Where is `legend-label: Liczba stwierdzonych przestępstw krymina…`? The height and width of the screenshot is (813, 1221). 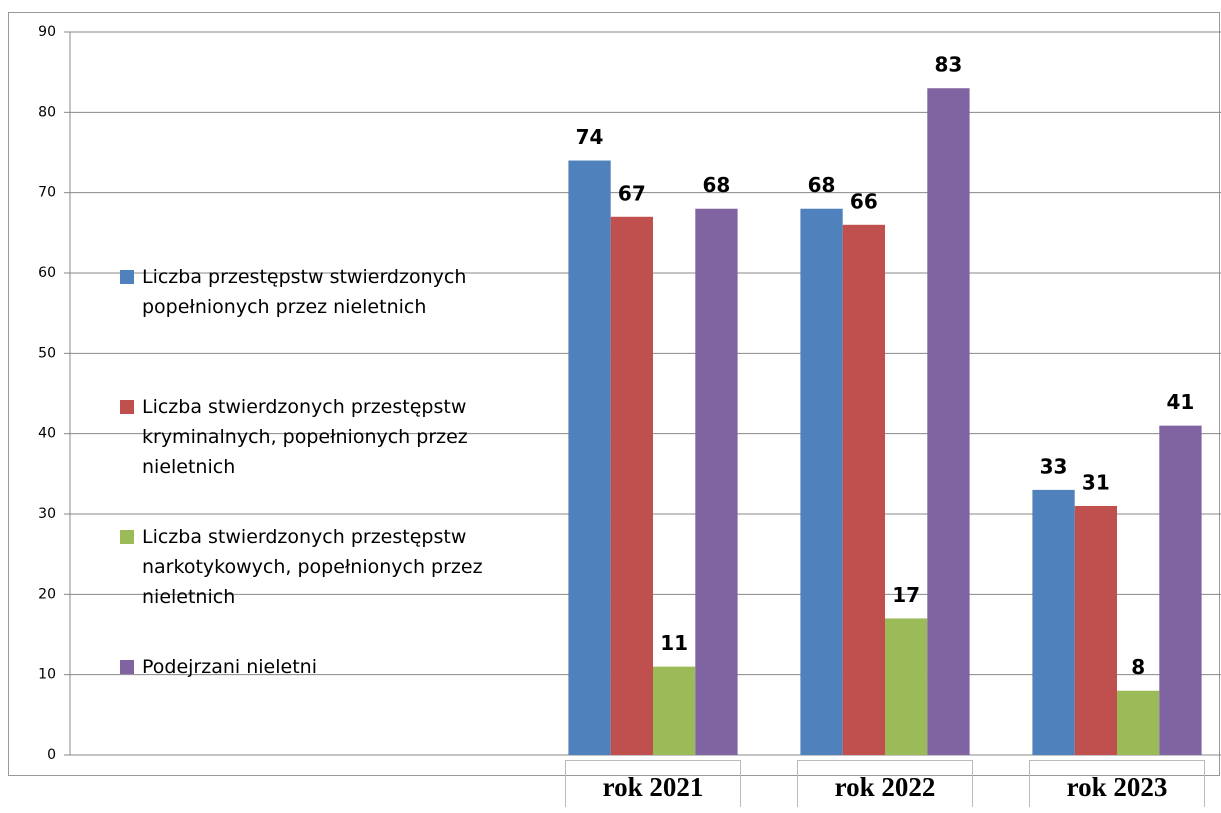 legend-label: Liczba stwierdzonych przestępstw krymina… is located at coordinates (305, 437).